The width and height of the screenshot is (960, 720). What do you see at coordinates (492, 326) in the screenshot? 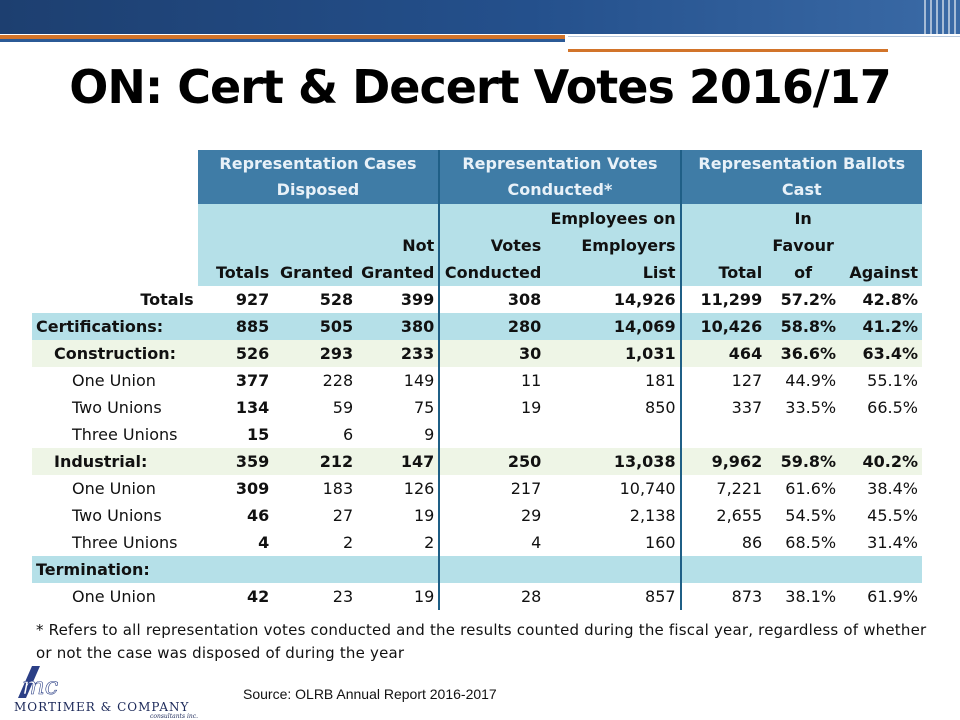
I see `table-cell: 280` at bounding box center [492, 326].